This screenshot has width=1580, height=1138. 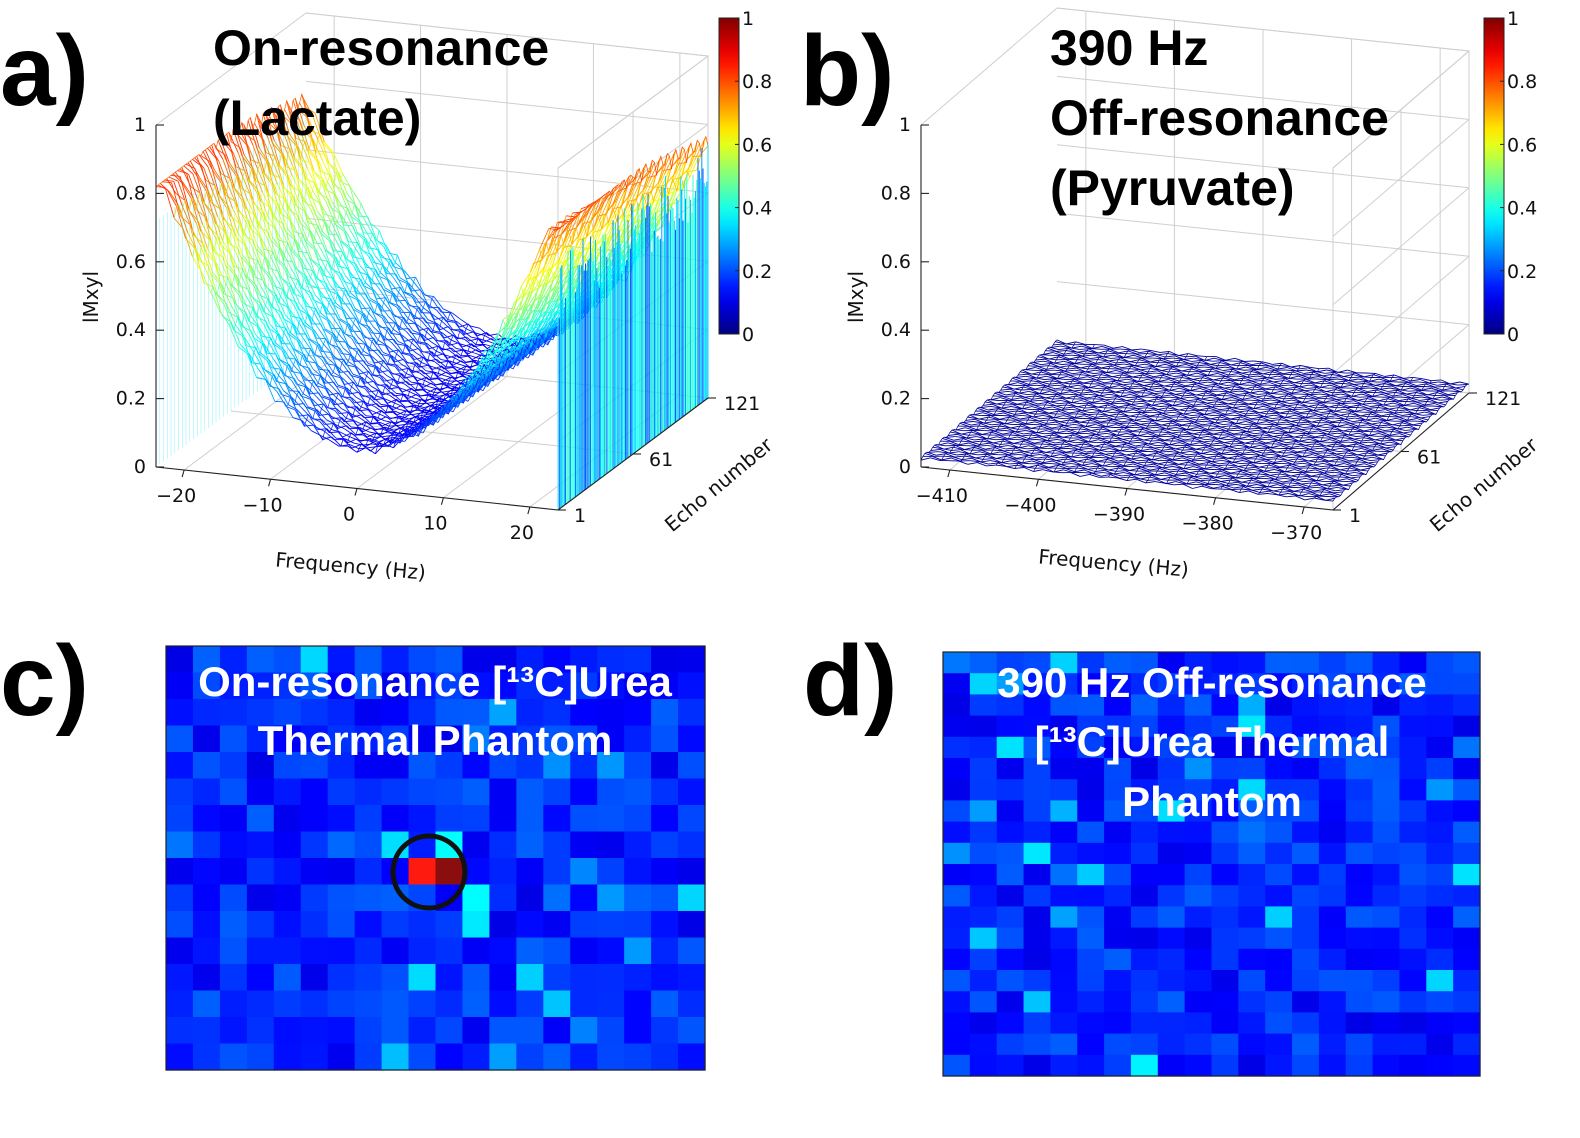 What do you see at coordinates (757, 272) in the screenshot?
I see `colorbar-tick-label: 0.2` at bounding box center [757, 272].